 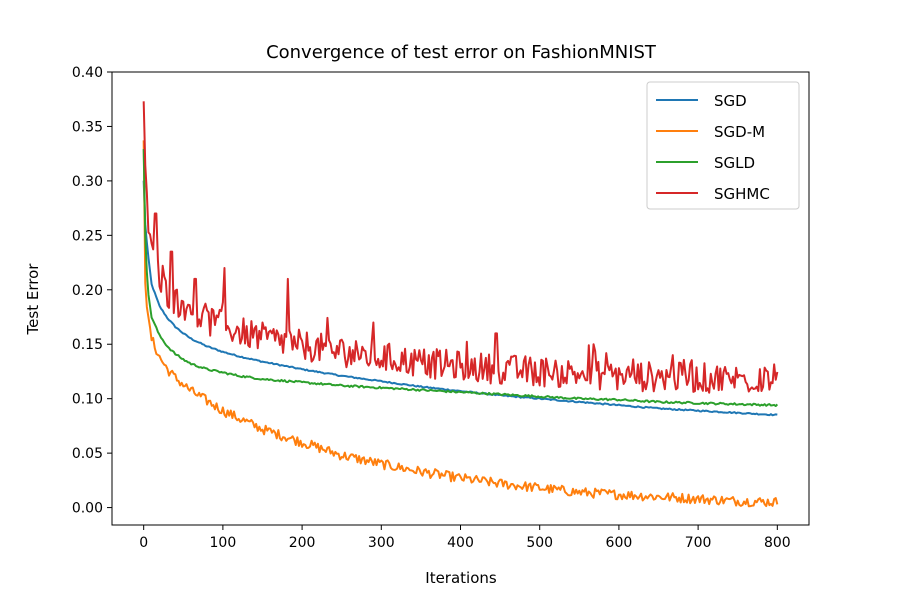 I want to click on legend-label: SGD-M, so click(x=739, y=132).